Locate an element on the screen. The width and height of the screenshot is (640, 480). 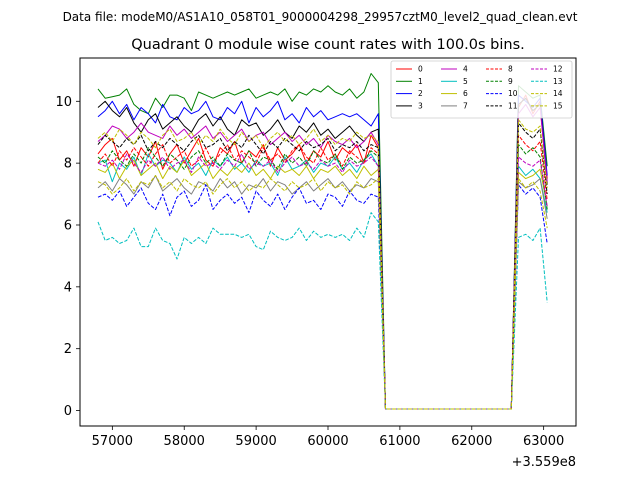
legend-label-13: 13 is located at coordinates (558, 81).